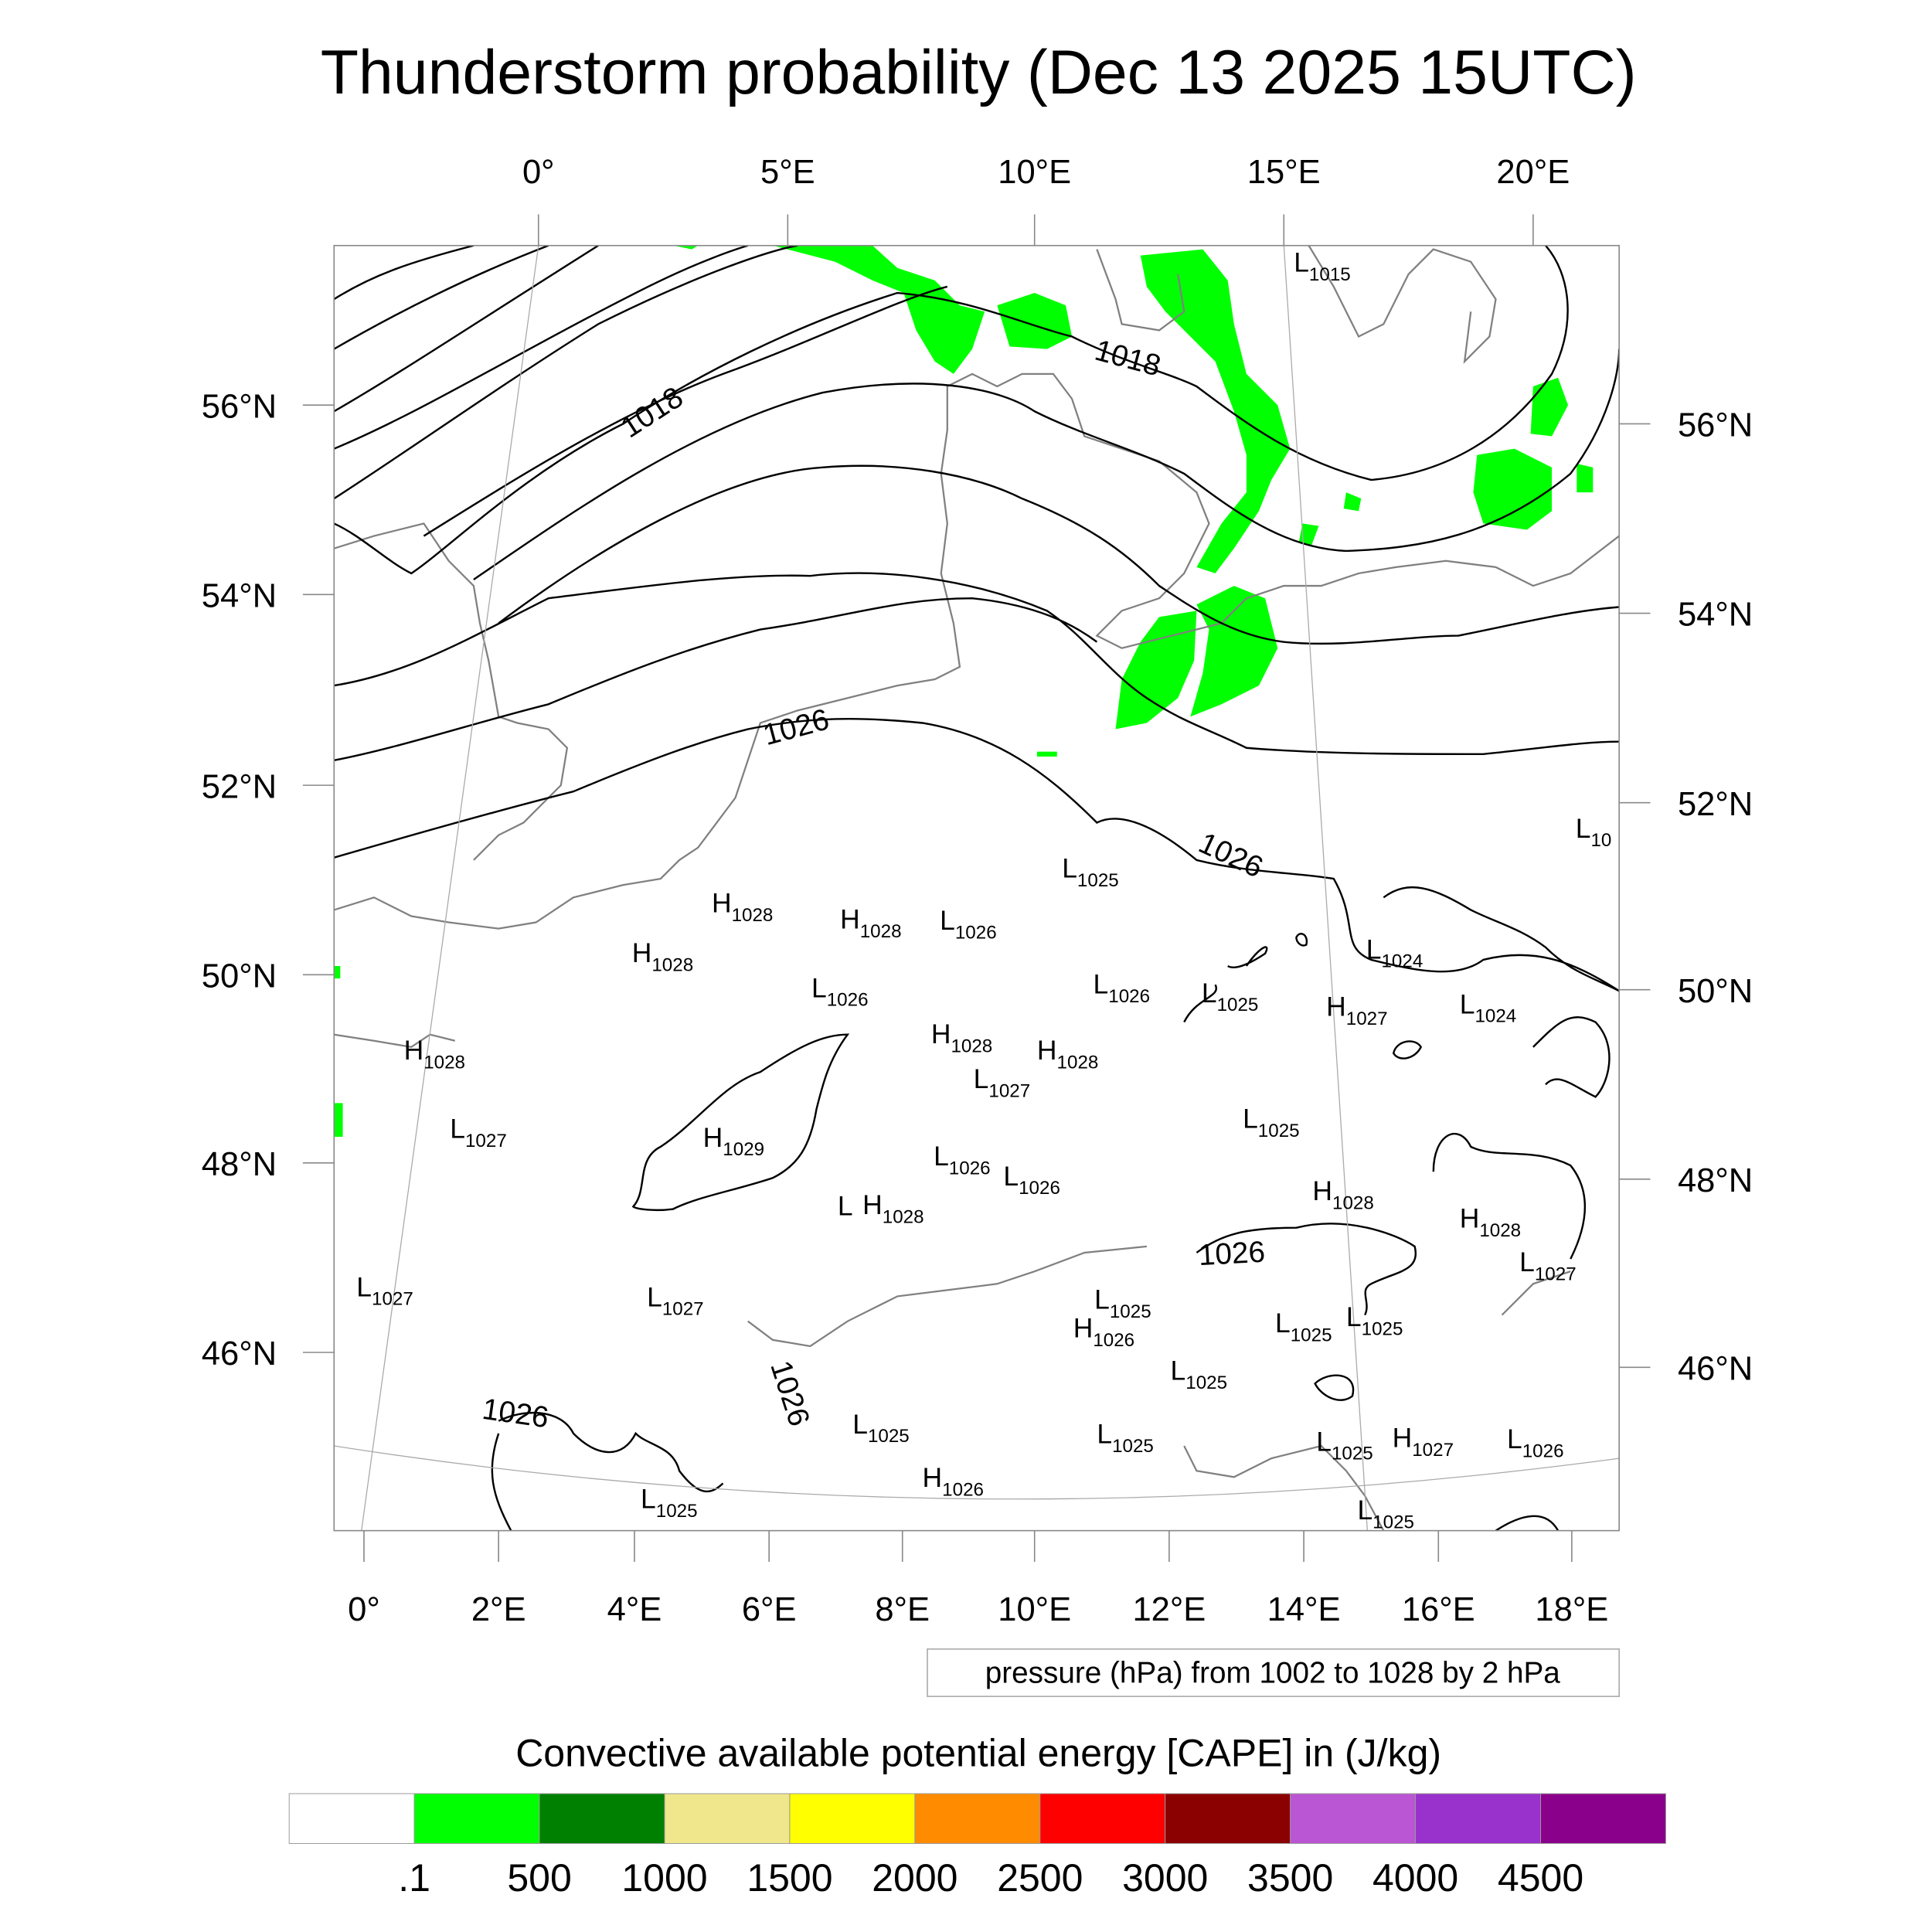 The width and height of the screenshot is (1932, 1932). Describe the element at coordinates (664, 1878) in the screenshot. I see `colorbar-label: 1000` at that location.